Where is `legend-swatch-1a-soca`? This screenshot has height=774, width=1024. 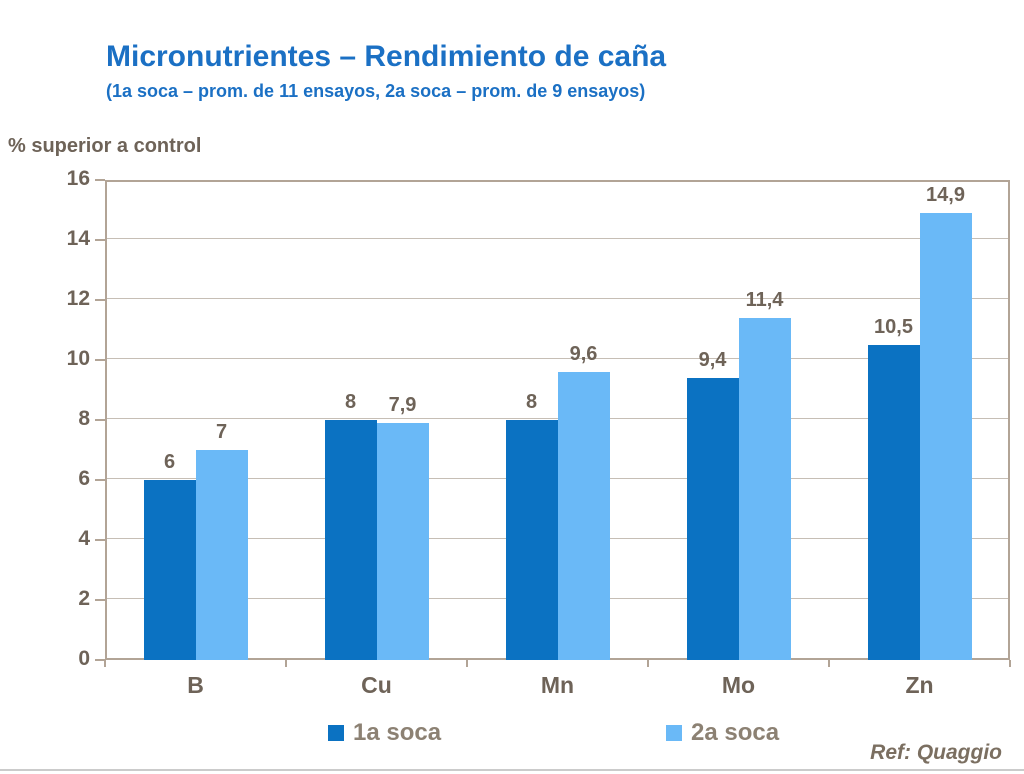
legend-swatch-1a-soca is located at coordinates (336, 733).